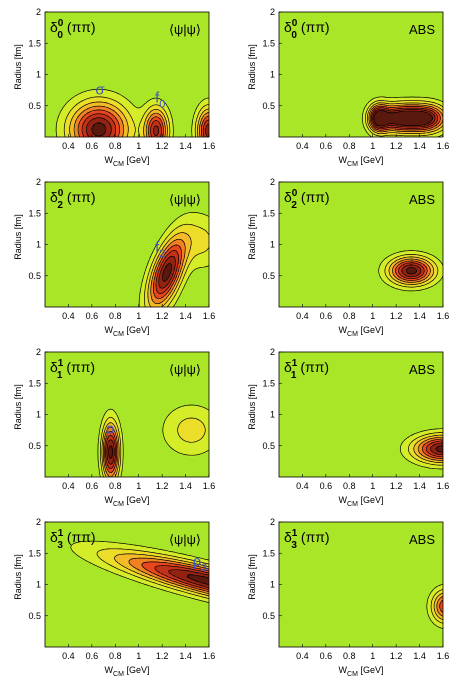  What do you see at coordinates (160, 100) in the screenshot?
I see `resonance-label: f0` at bounding box center [160, 100].